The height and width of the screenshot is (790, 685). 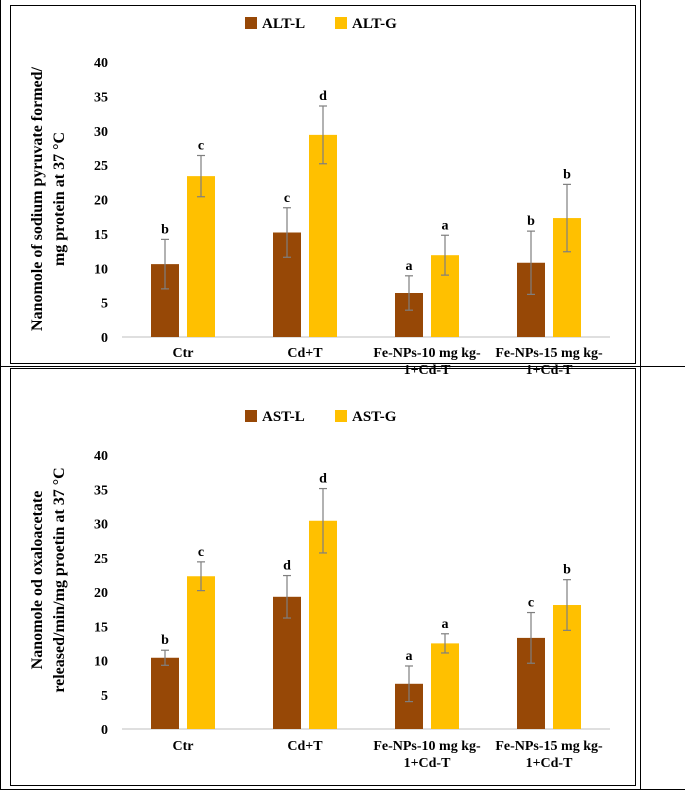 I want to click on y-axis-label-line: Nanomole of sodium pyruvate formed/, so click(x=37, y=198).